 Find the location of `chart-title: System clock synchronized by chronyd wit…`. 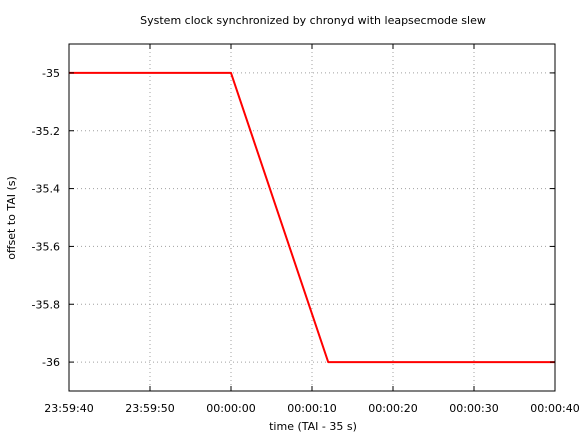

chart-title: System clock synchronized by chronyd wit… is located at coordinates (313, 20).